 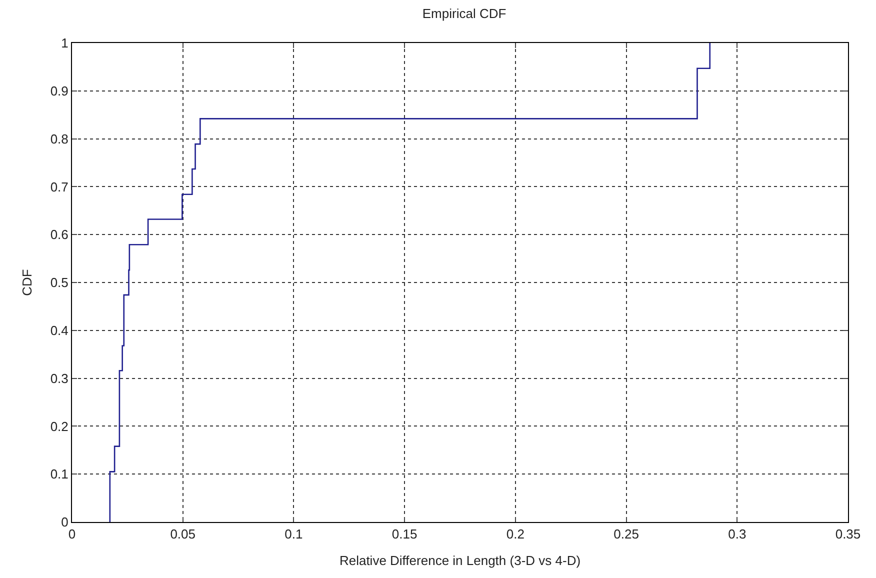 I want to click on x-tick-label: 0.1, so click(x=293, y=534).